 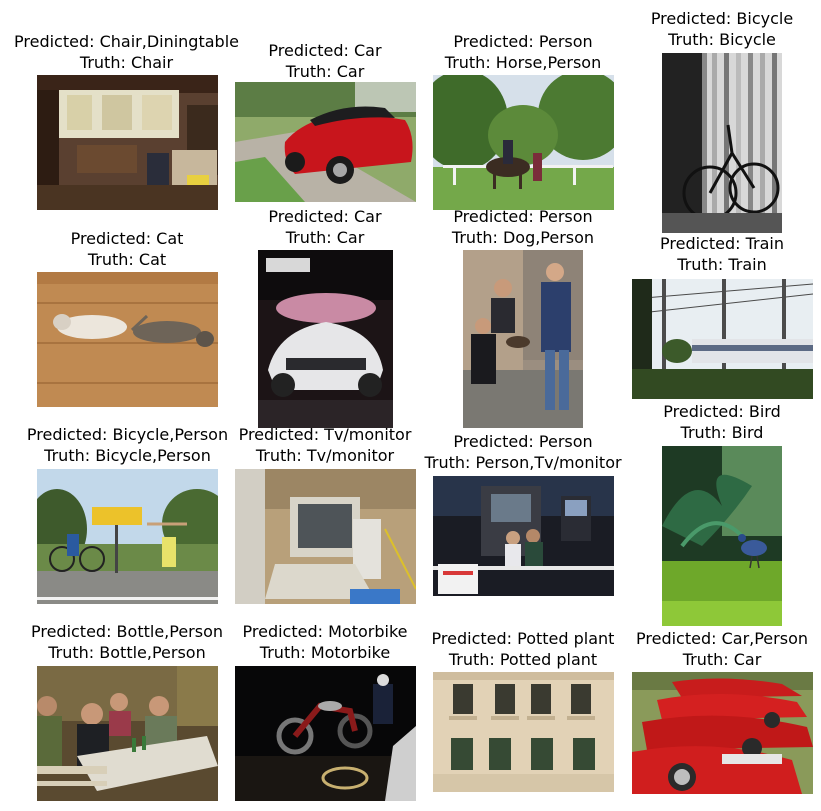 What do you see at coordinates (325, 631) in the screenshot?
I see `predicted-label: Predicted: Motorbike` at bounding box center [325, 631].